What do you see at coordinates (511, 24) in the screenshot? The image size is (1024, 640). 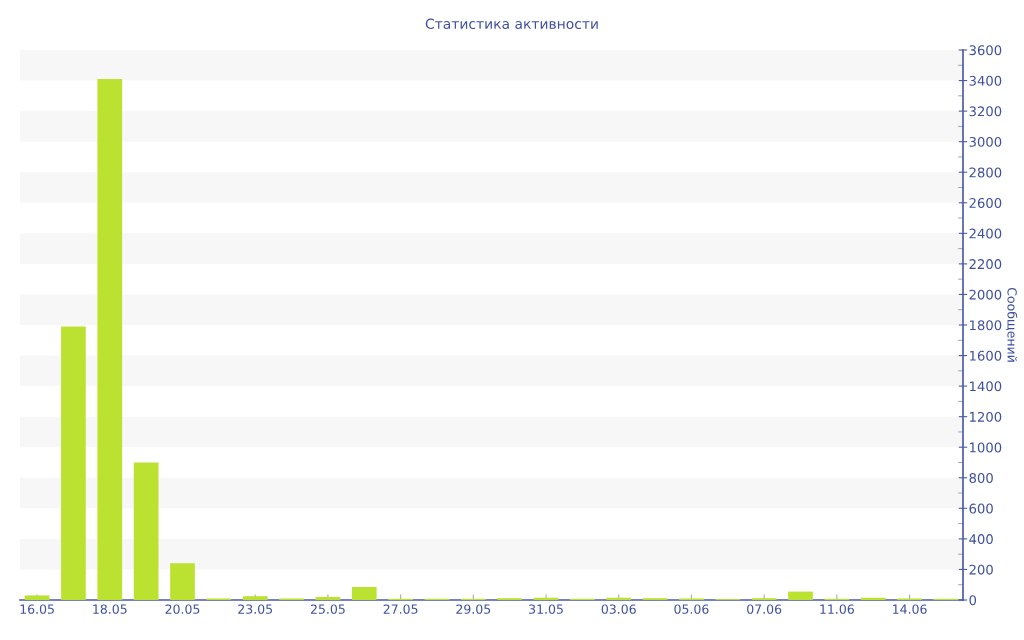 I see `chart-title: Статистика активности` at bounding box center [511, 24].